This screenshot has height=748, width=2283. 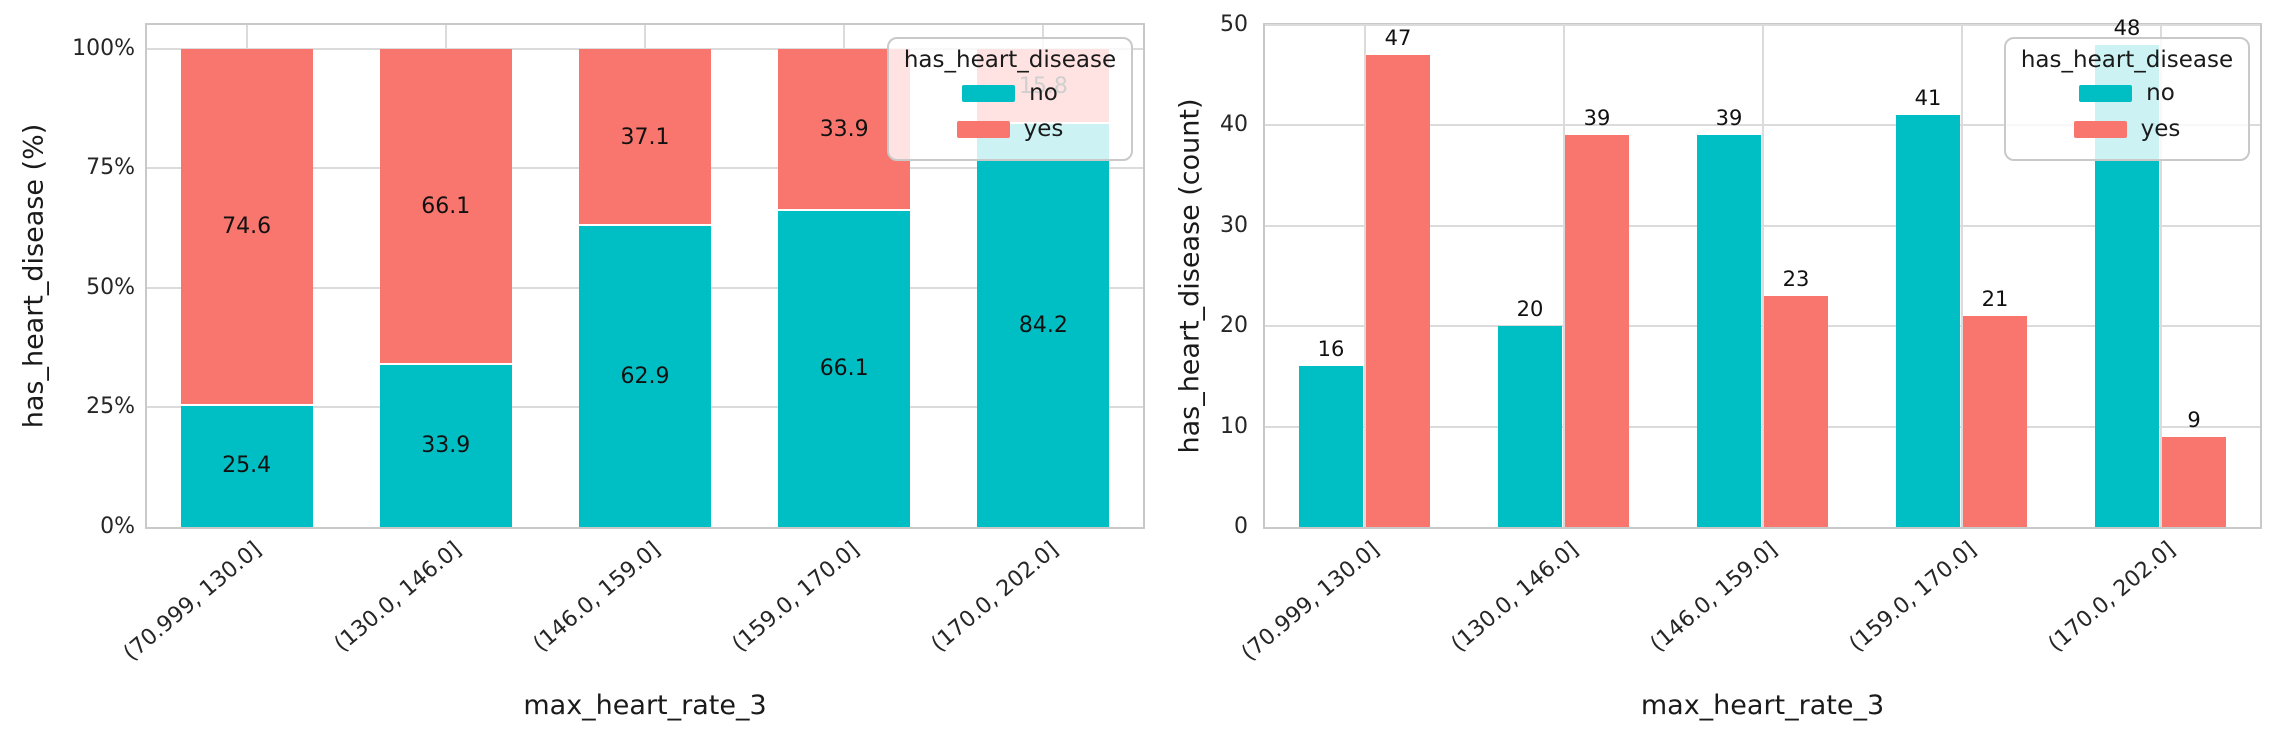 What do you see at coordinates (1190, 276) in the screenshot?
I see `y-axis-title: has_heart_disease (count)` at bounding box center [1190, 276].